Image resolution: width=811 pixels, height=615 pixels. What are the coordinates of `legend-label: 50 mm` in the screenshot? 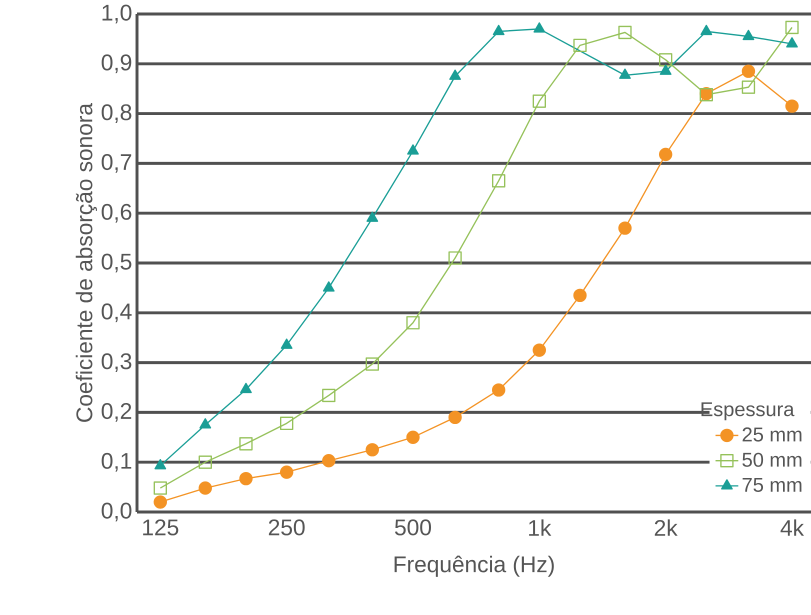 It's located at (772, 459).